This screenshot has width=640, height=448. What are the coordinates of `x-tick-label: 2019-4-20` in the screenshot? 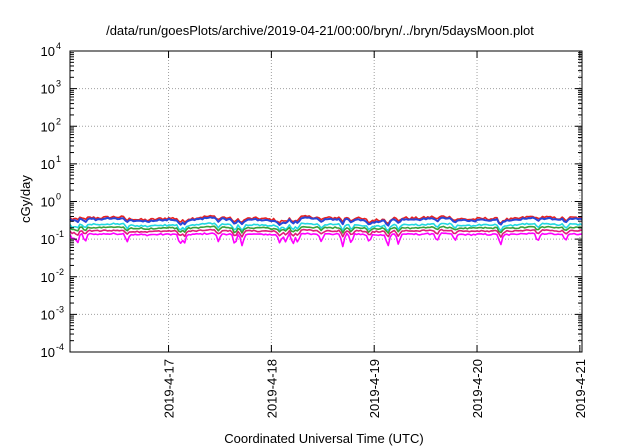 It's located at (477, 388).